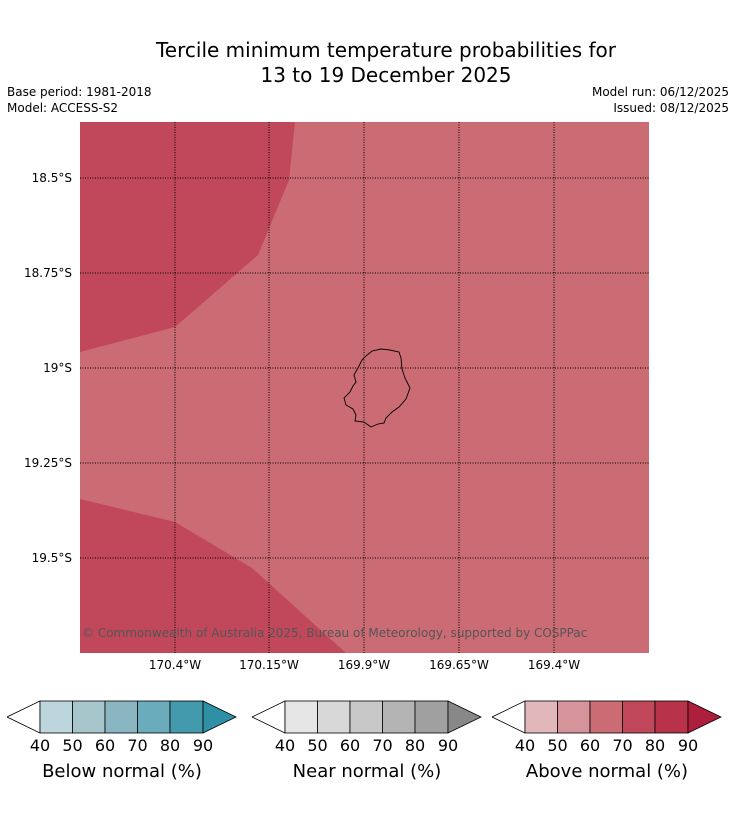 Image resolution: width=736 pixels, height=816 pixels. I want to click on lon-label-170-4: 170.4°W, so click(175, 665).